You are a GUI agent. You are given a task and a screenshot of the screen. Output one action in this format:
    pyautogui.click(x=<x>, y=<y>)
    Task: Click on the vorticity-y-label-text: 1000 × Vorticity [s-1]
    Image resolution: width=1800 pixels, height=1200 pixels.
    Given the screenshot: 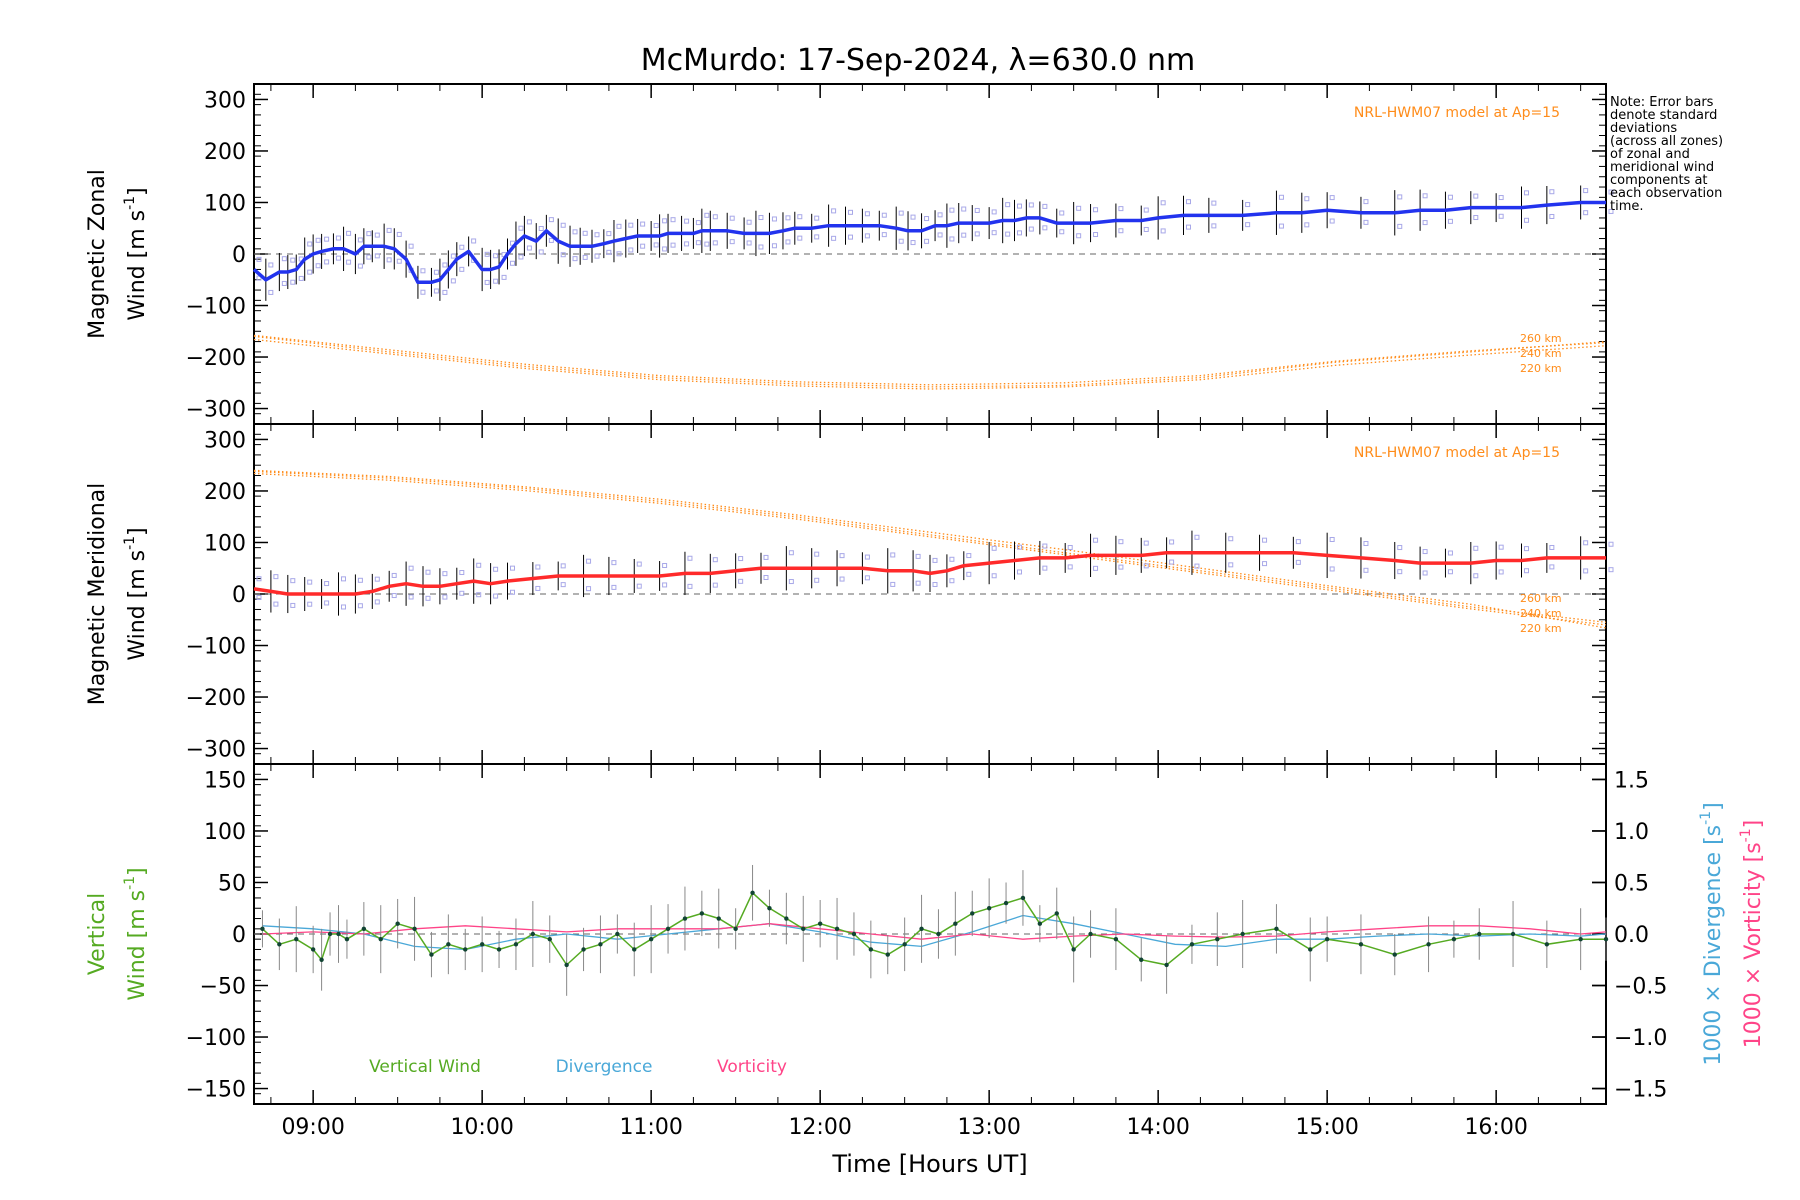 What is the action you would take?
    pyautogui.click(x=1752, y=934)
    